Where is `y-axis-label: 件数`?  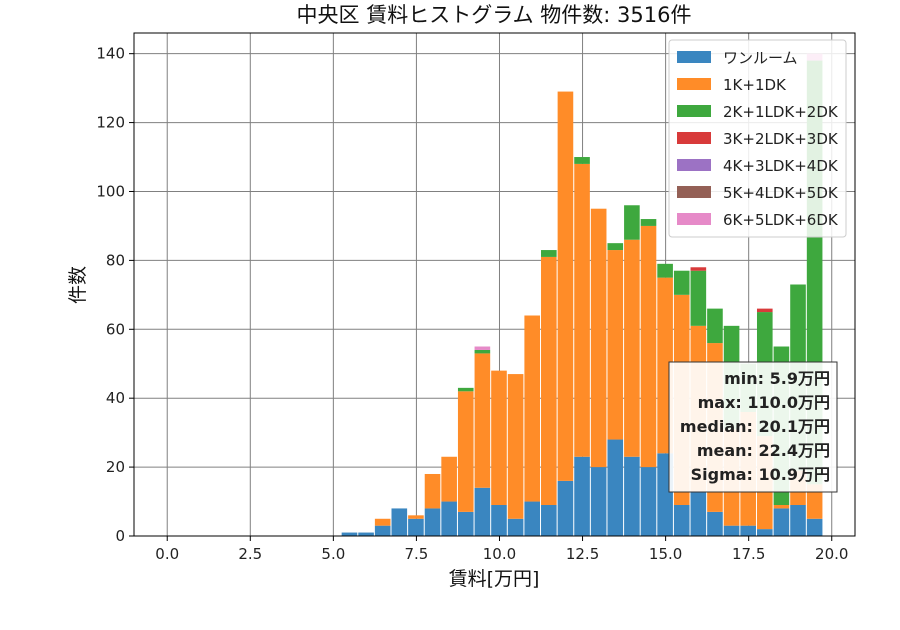 y-axis-label: 件数 is located at coordinates (78, 285).